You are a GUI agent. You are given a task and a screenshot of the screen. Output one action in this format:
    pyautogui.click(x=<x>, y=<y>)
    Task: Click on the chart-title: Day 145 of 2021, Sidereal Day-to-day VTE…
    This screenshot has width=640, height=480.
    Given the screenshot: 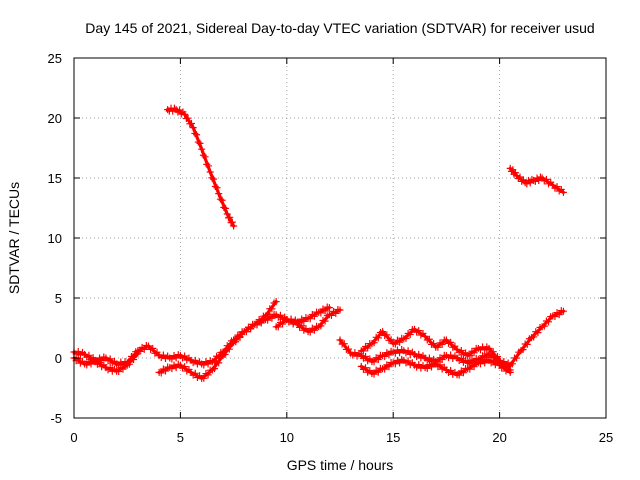 What is the action you would take?
    pyautogui.click(x=339, y=28)
    